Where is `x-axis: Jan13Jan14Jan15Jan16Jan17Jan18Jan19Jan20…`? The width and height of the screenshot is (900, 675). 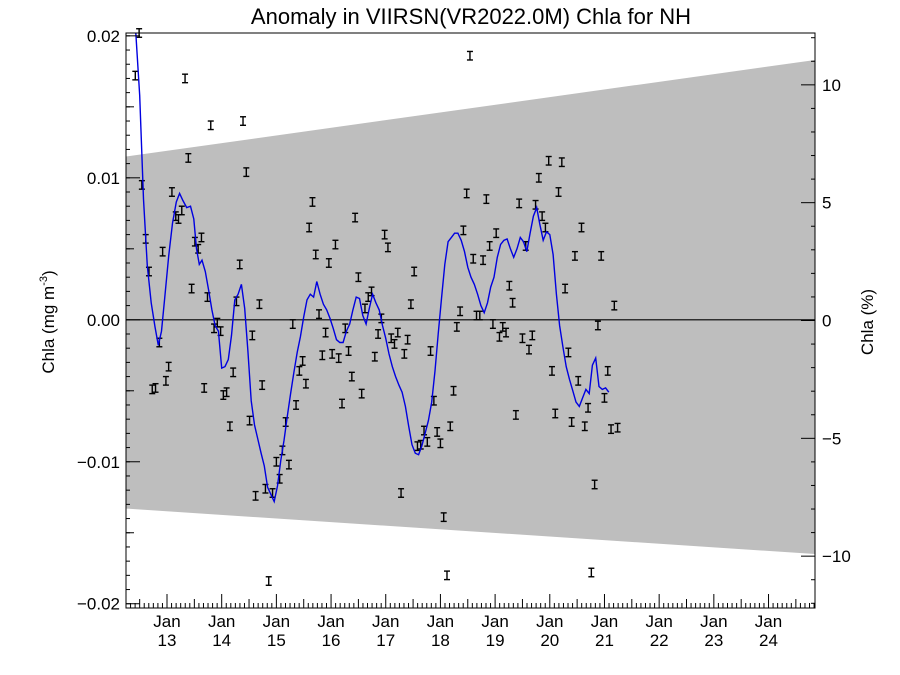
x-axis: Jan13Jan14Jan15Jan16Jan17Jan18Jan19Jan20… is located at coordinates (470, 622).